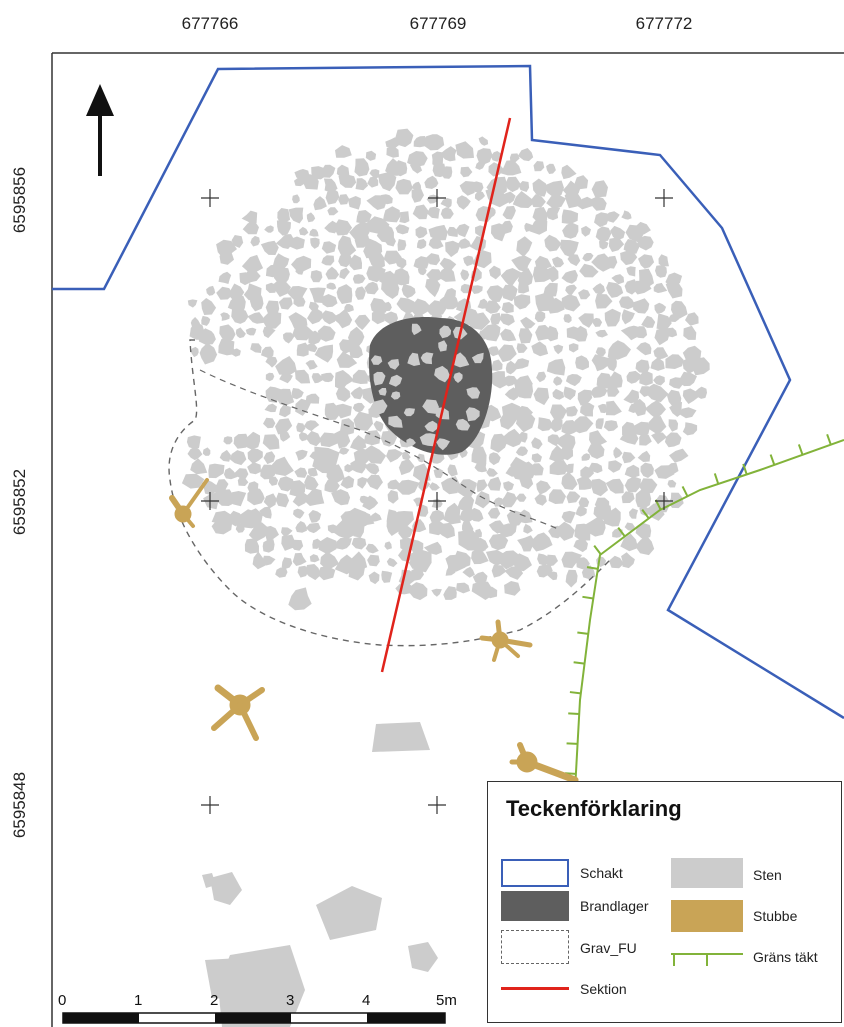 This screenshot has width=844, height=1027. I want to click on legend-label-sten: Sten, so click(767, 875).